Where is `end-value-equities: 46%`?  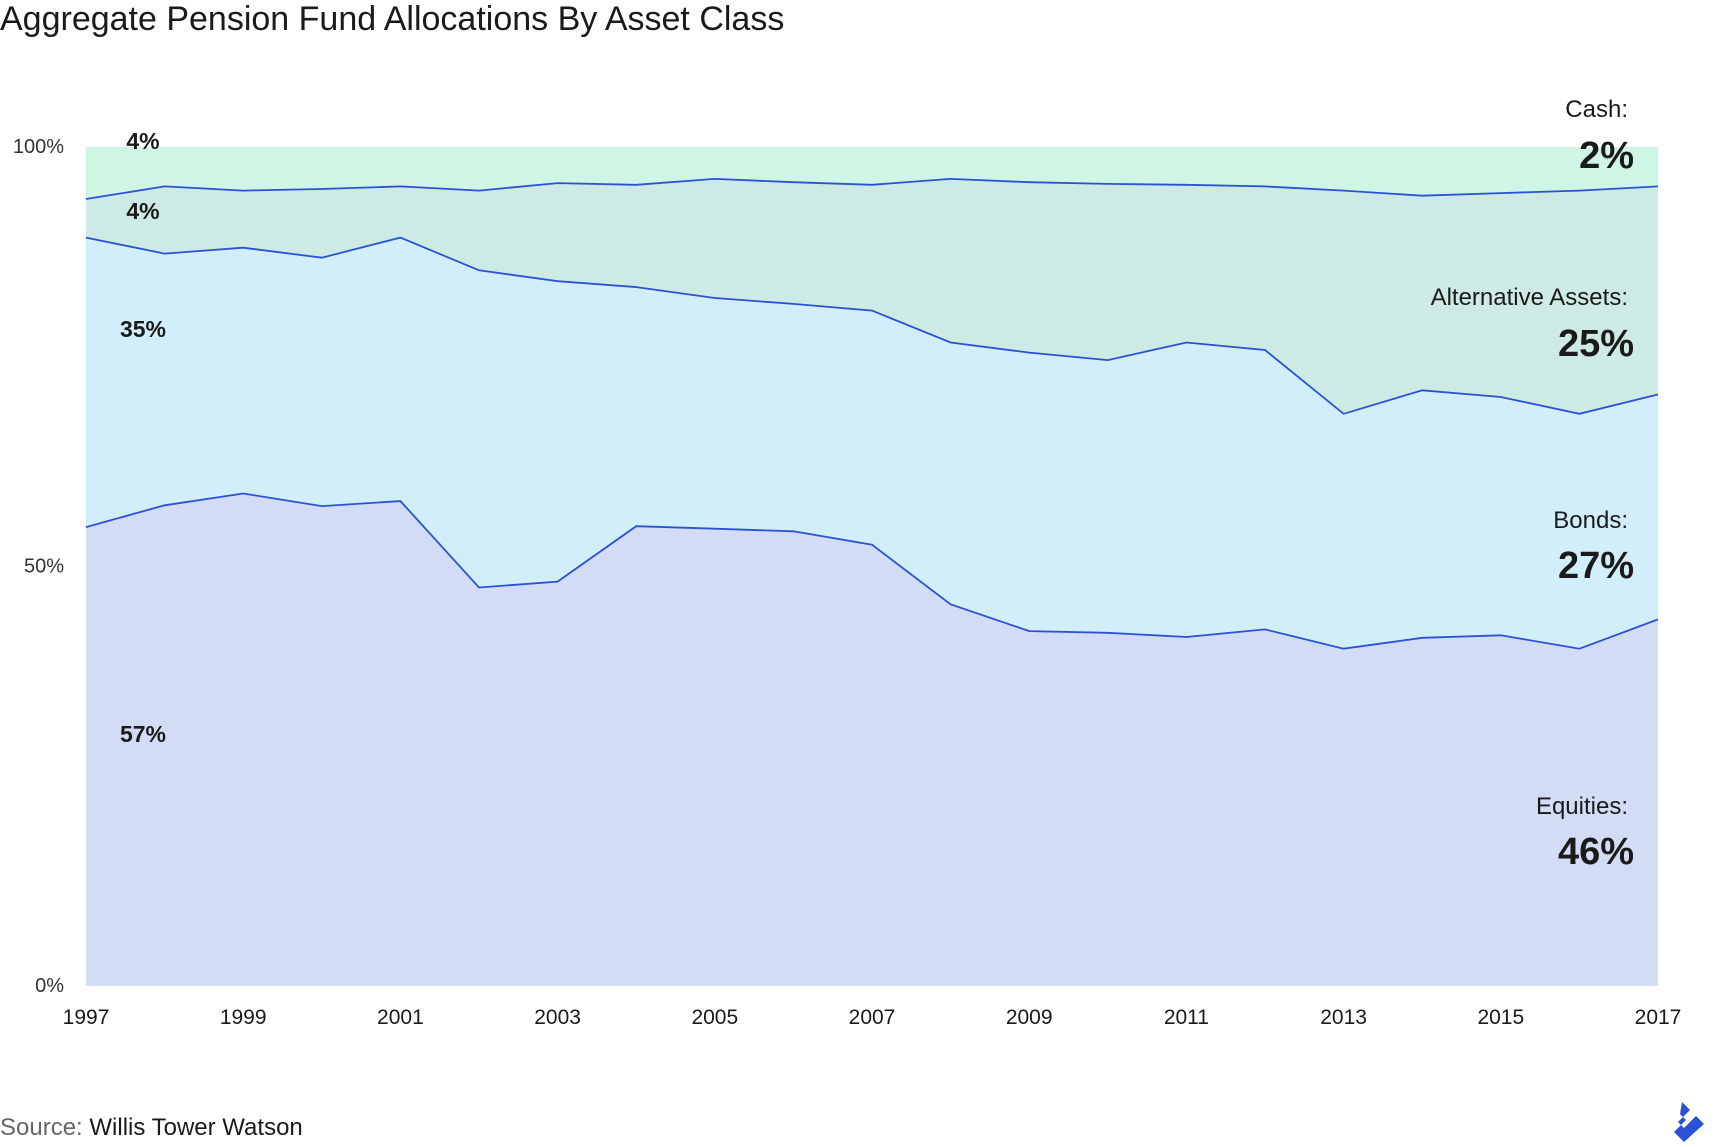
end-value-equities: 46% is located at coordinates (1596, 852).